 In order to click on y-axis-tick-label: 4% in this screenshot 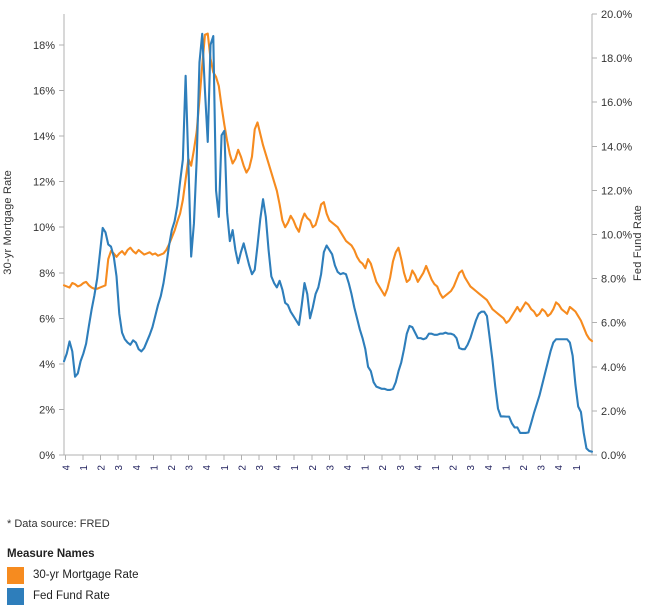, I will do `click(47, 365)`.